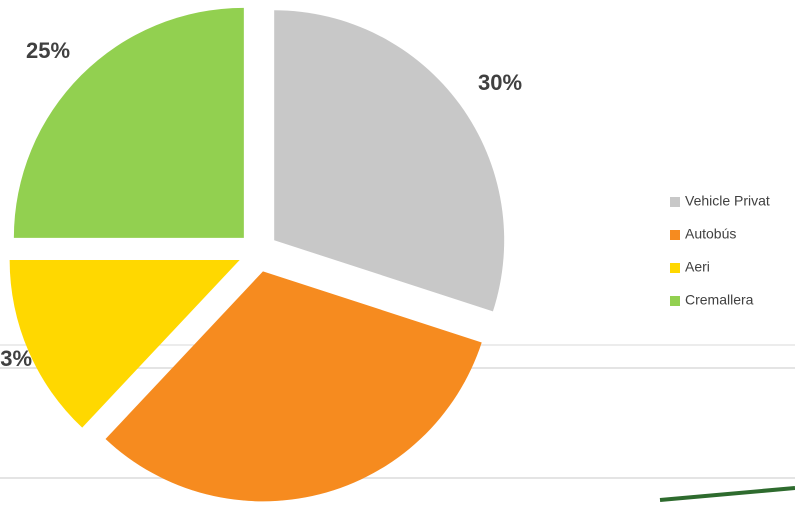  Describe the element at coordinates (48, 50) in the screenshot. I see `data-label: 25%` at that location.